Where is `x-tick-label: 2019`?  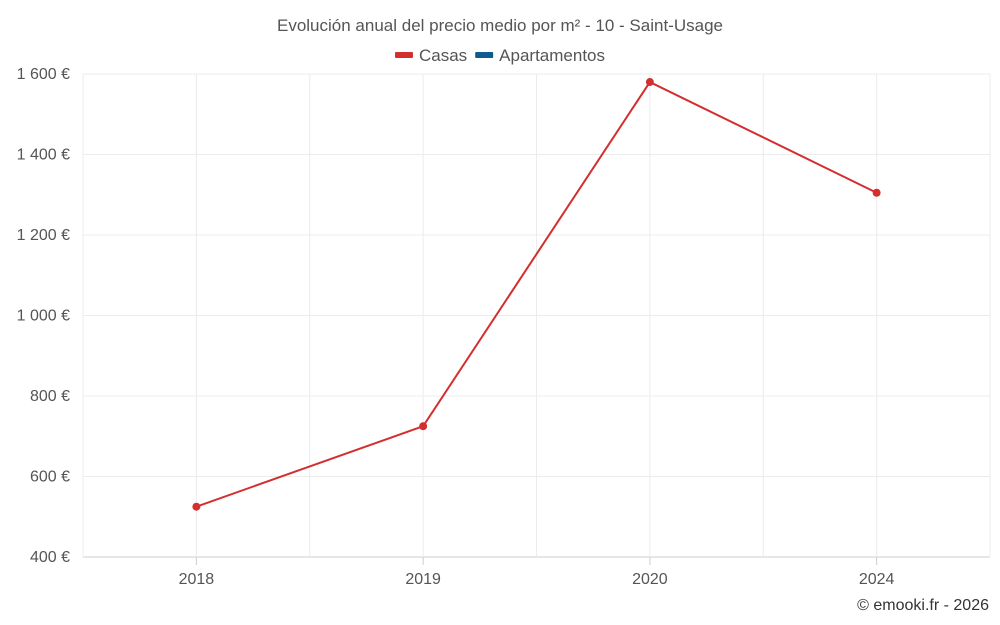 x-tick-label: 2019 is located at coordinates (423, 579).